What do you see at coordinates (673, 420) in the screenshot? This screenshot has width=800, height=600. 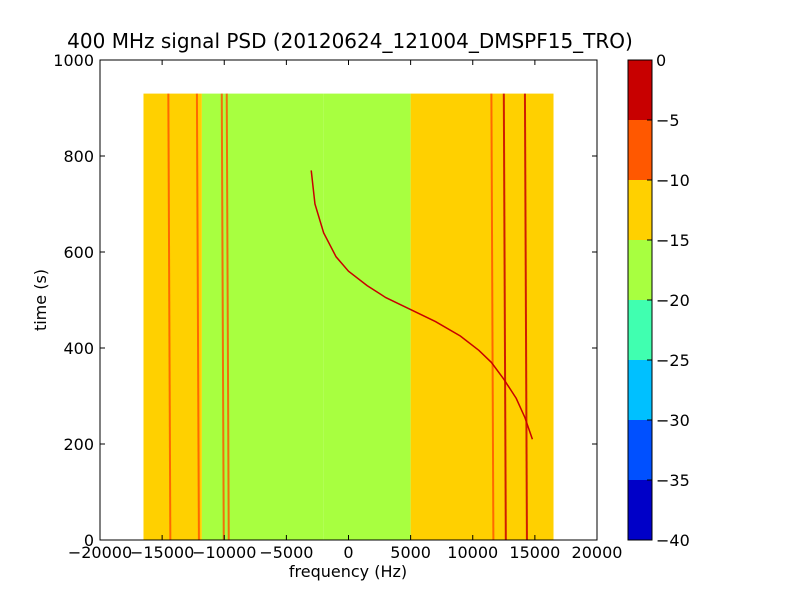 I see `colorbar-tick-label: −30` at bounding box center [673, 420].